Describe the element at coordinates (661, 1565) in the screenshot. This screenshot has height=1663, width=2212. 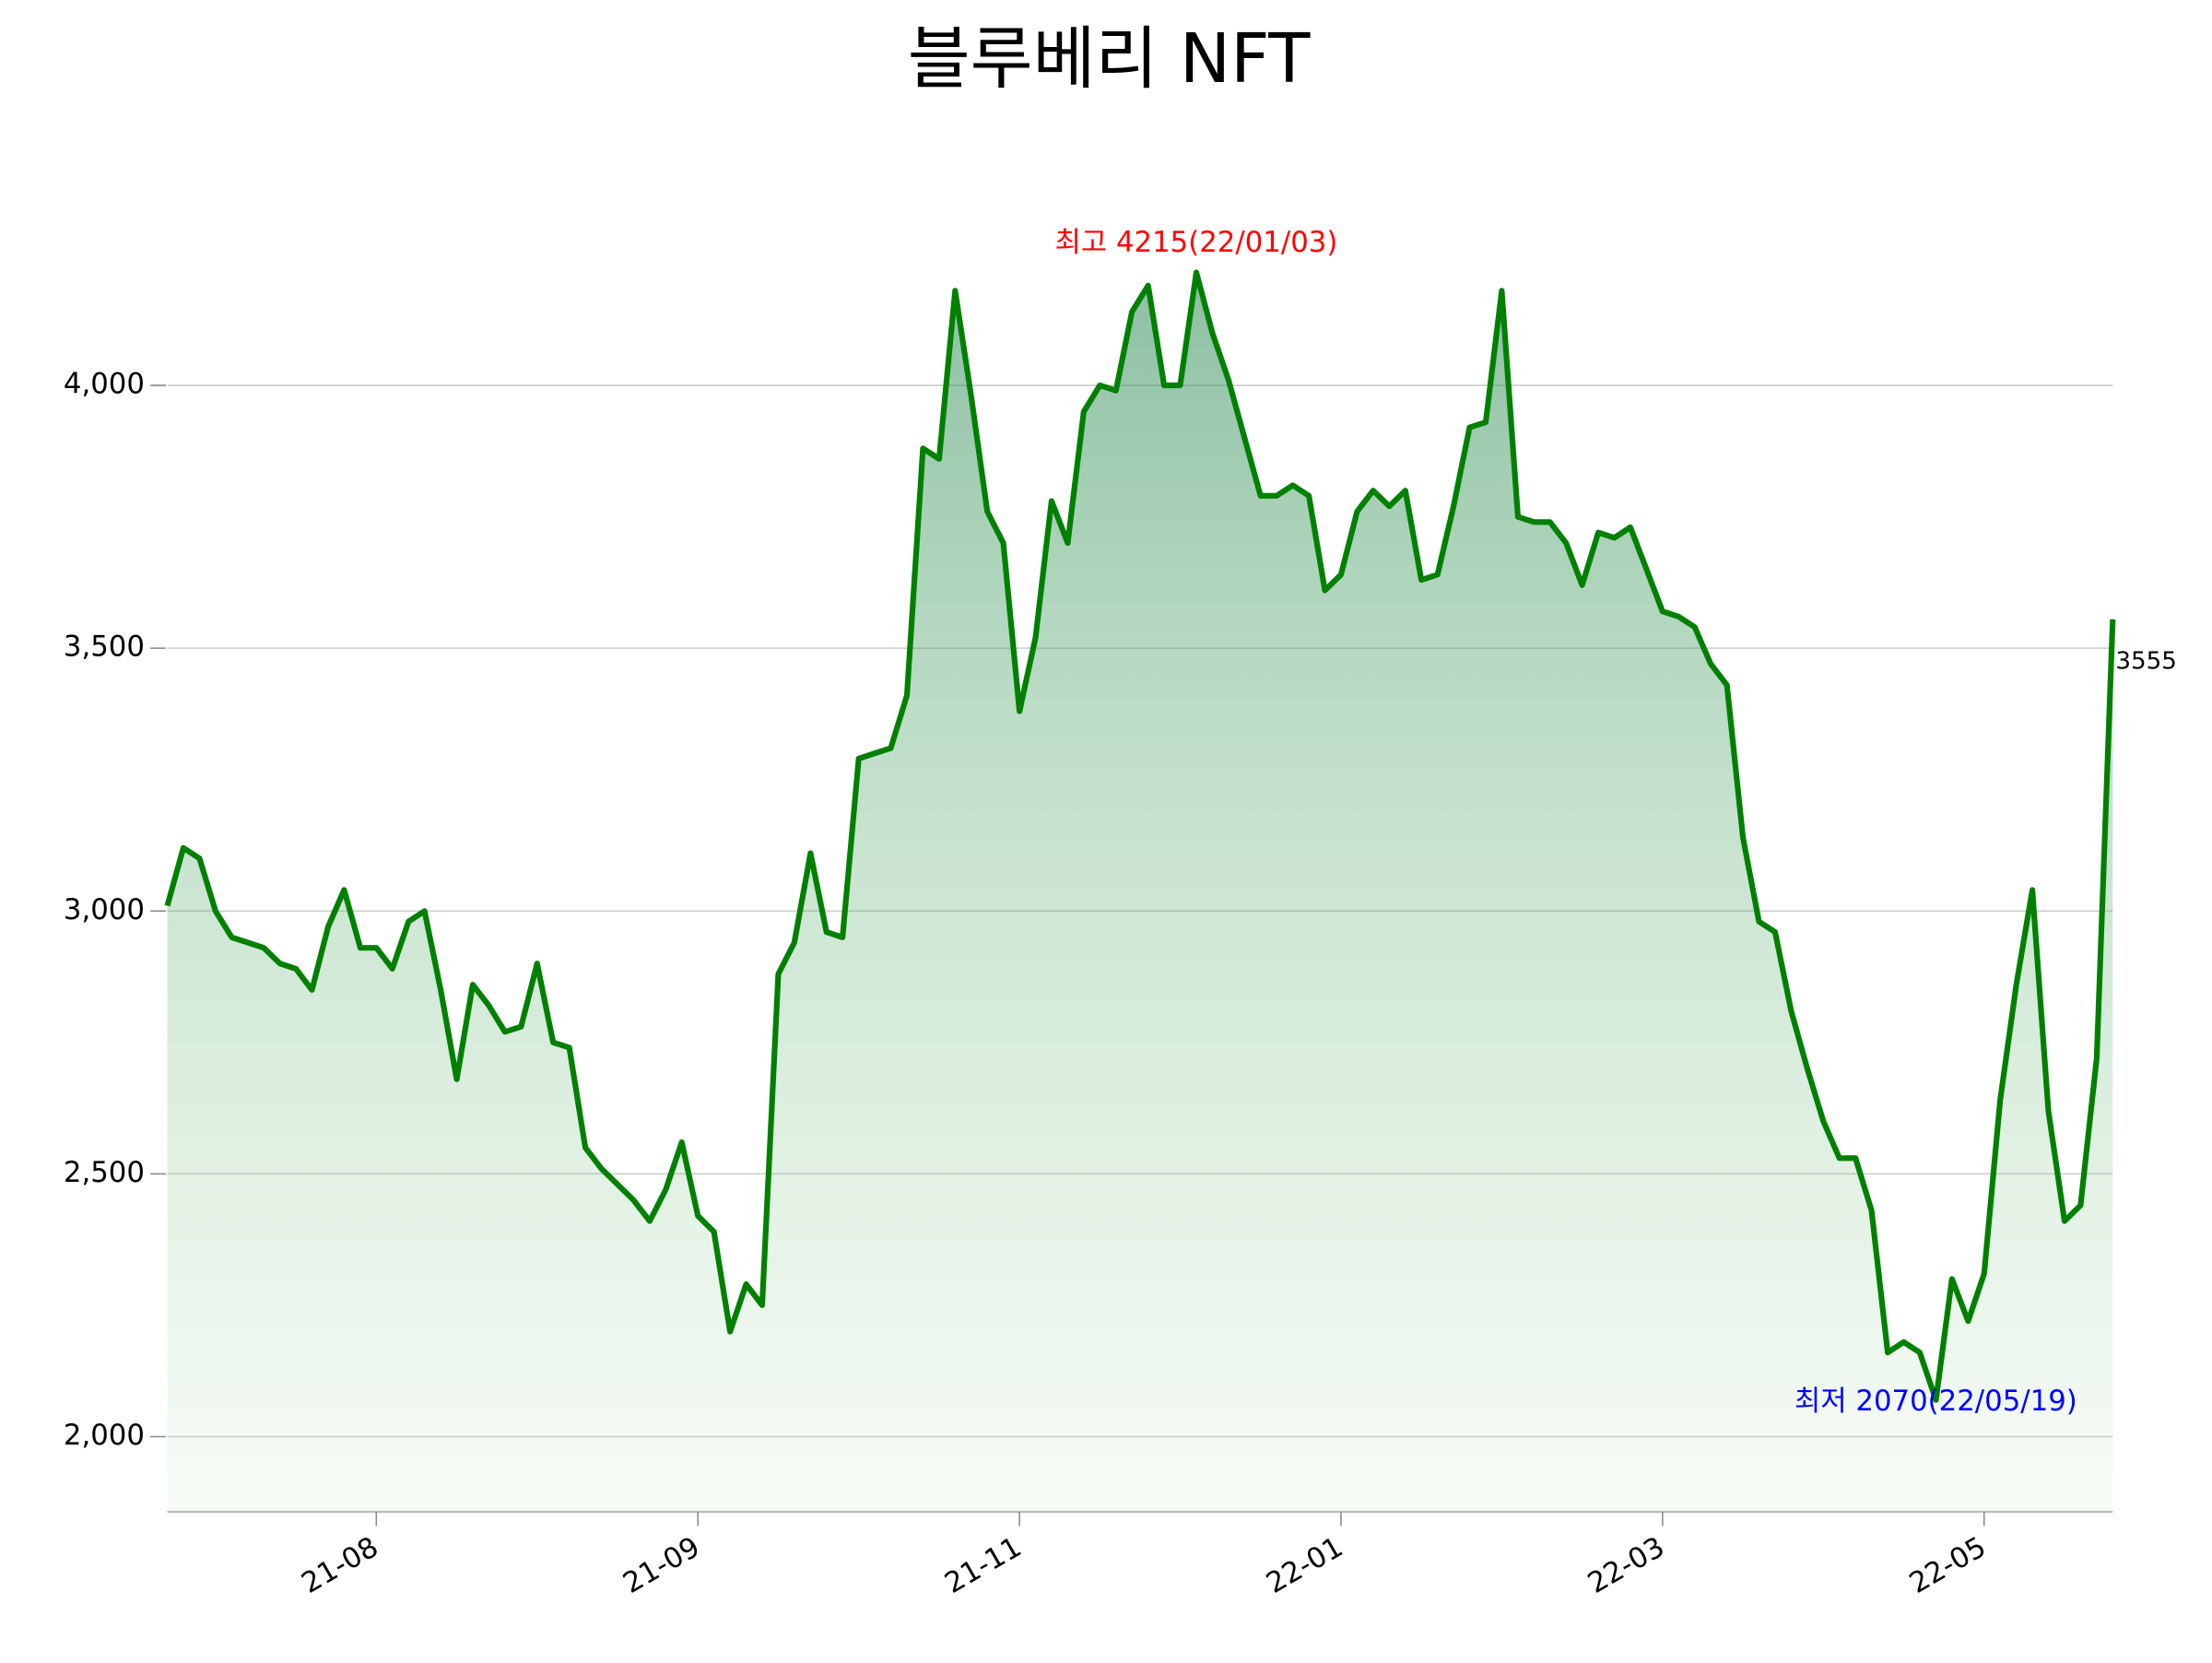
I see `x-tick-label: 21-09` at that location.